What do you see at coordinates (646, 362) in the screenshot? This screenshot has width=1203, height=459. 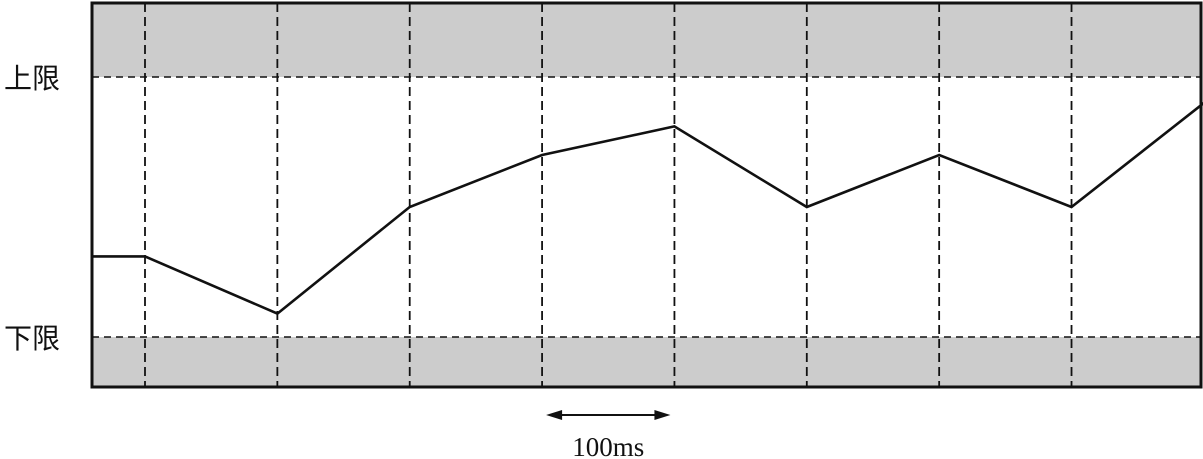 I see `lower-band` at bounding box center [646, 362].